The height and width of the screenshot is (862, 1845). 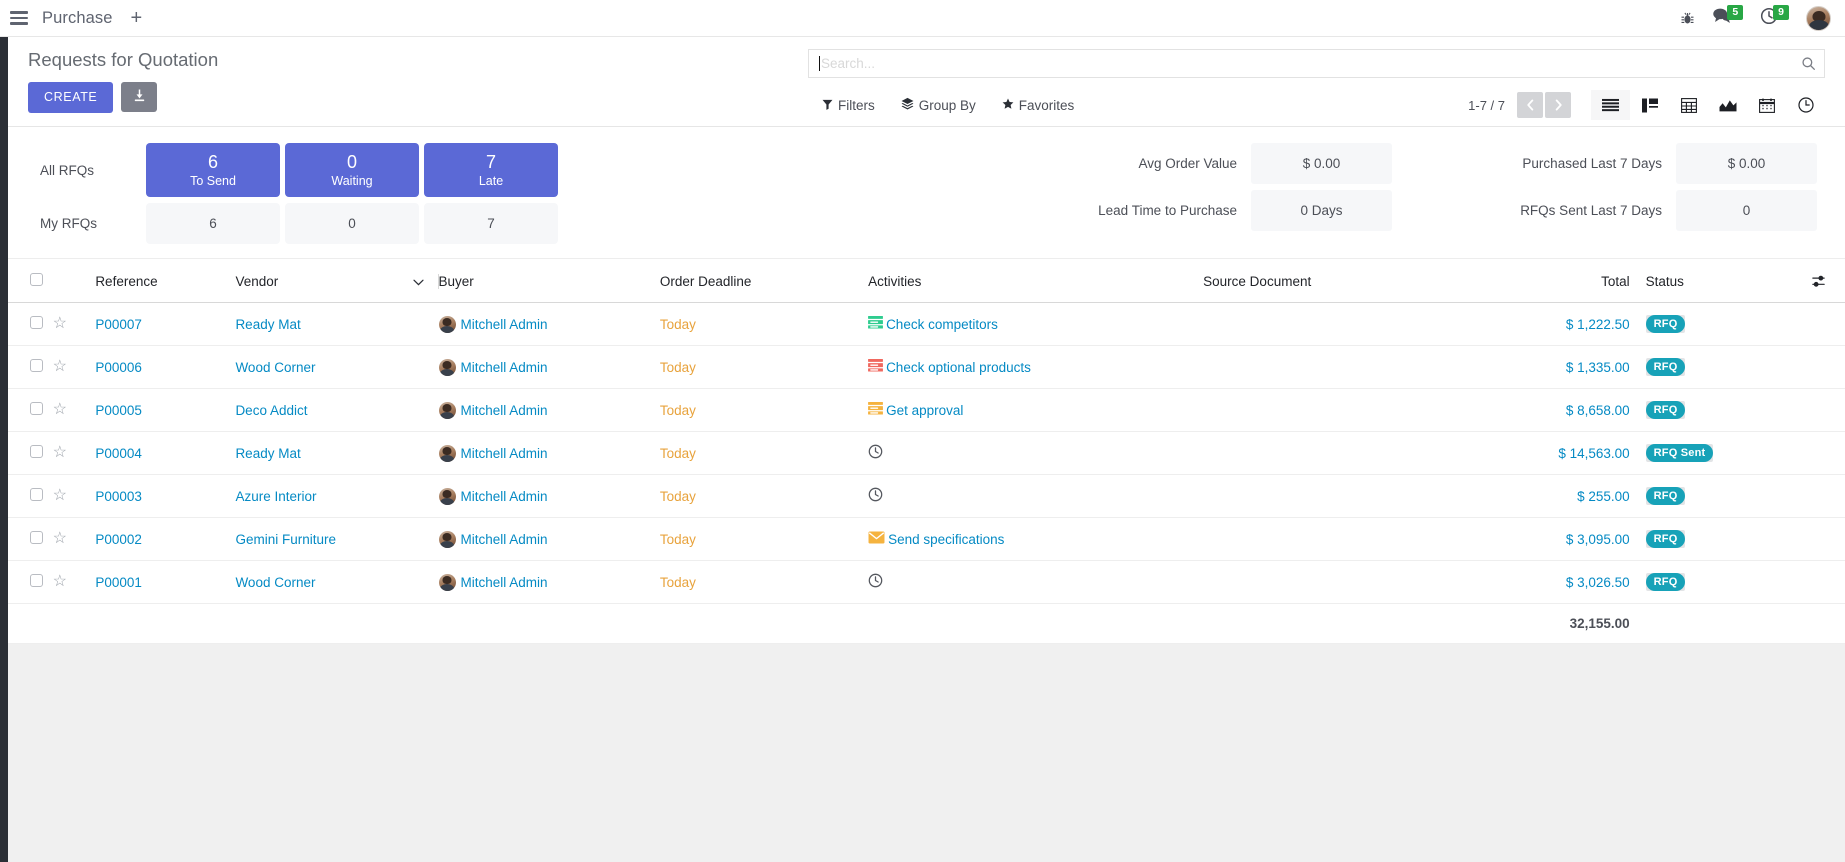 What do you see at coordinates (1558, 105) in the screenshot?
I see `pager-next-button` at bounding box center [1558, 105].